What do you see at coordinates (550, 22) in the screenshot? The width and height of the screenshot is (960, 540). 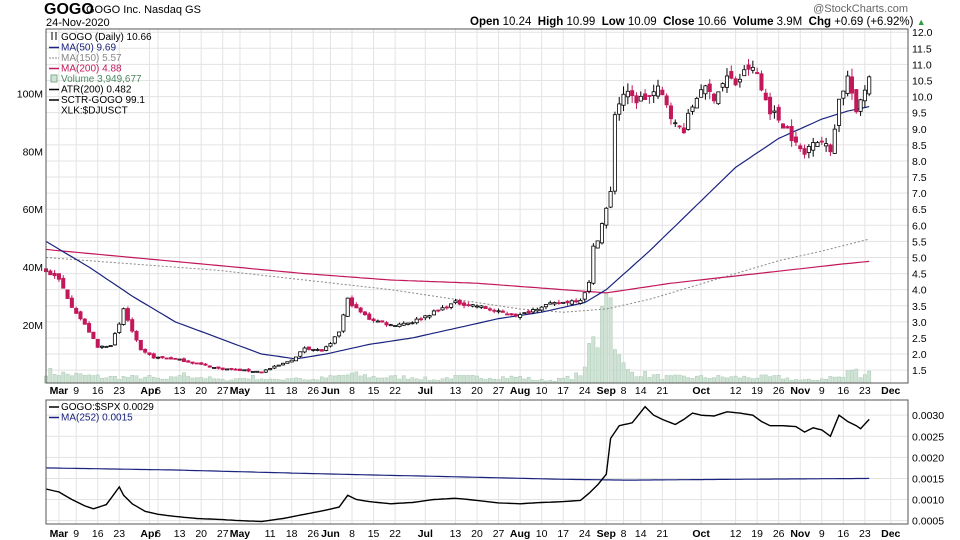 I see `high-label: High` at bounding box center [550, 22].